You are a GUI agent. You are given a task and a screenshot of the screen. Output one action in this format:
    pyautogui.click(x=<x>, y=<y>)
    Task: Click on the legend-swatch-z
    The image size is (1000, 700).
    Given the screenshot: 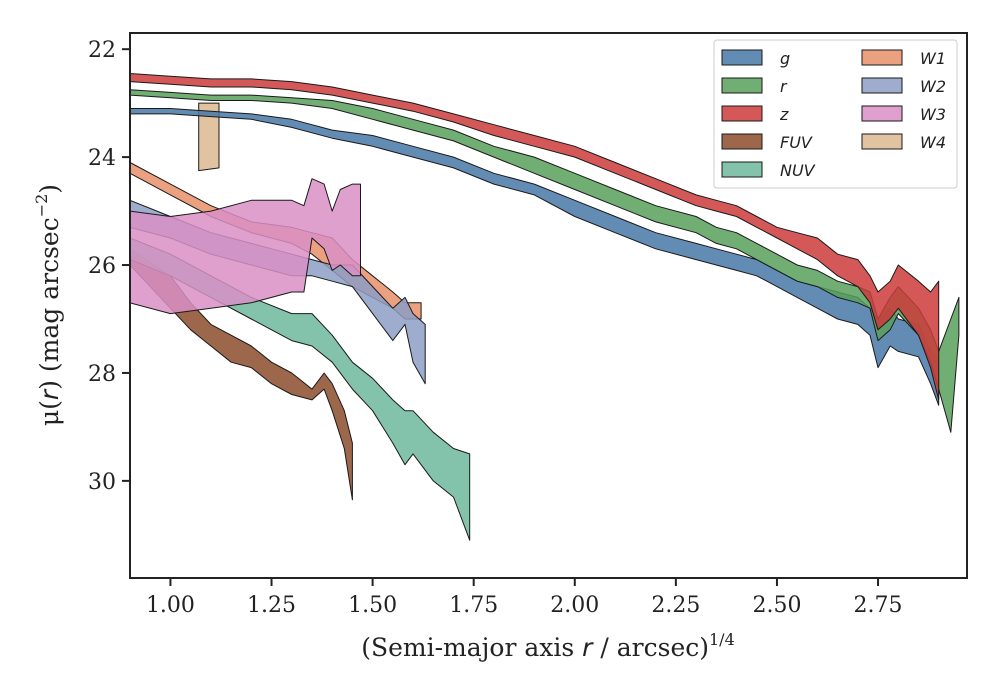 What is the action you would take?
    pyautogui.click(x=742, y=113)
    